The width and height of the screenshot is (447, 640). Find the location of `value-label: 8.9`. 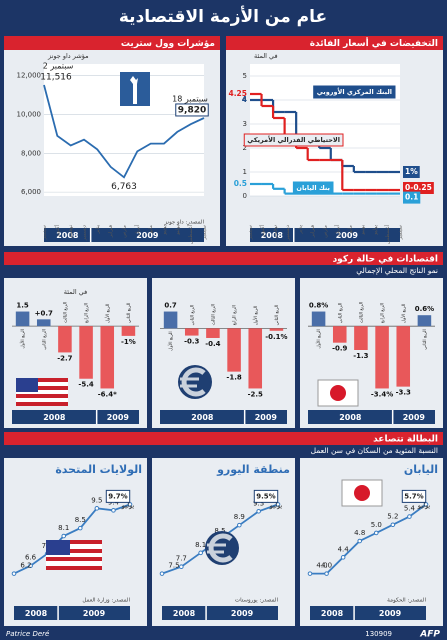

value-label: 8.9 is located at coordinates (239, 517).